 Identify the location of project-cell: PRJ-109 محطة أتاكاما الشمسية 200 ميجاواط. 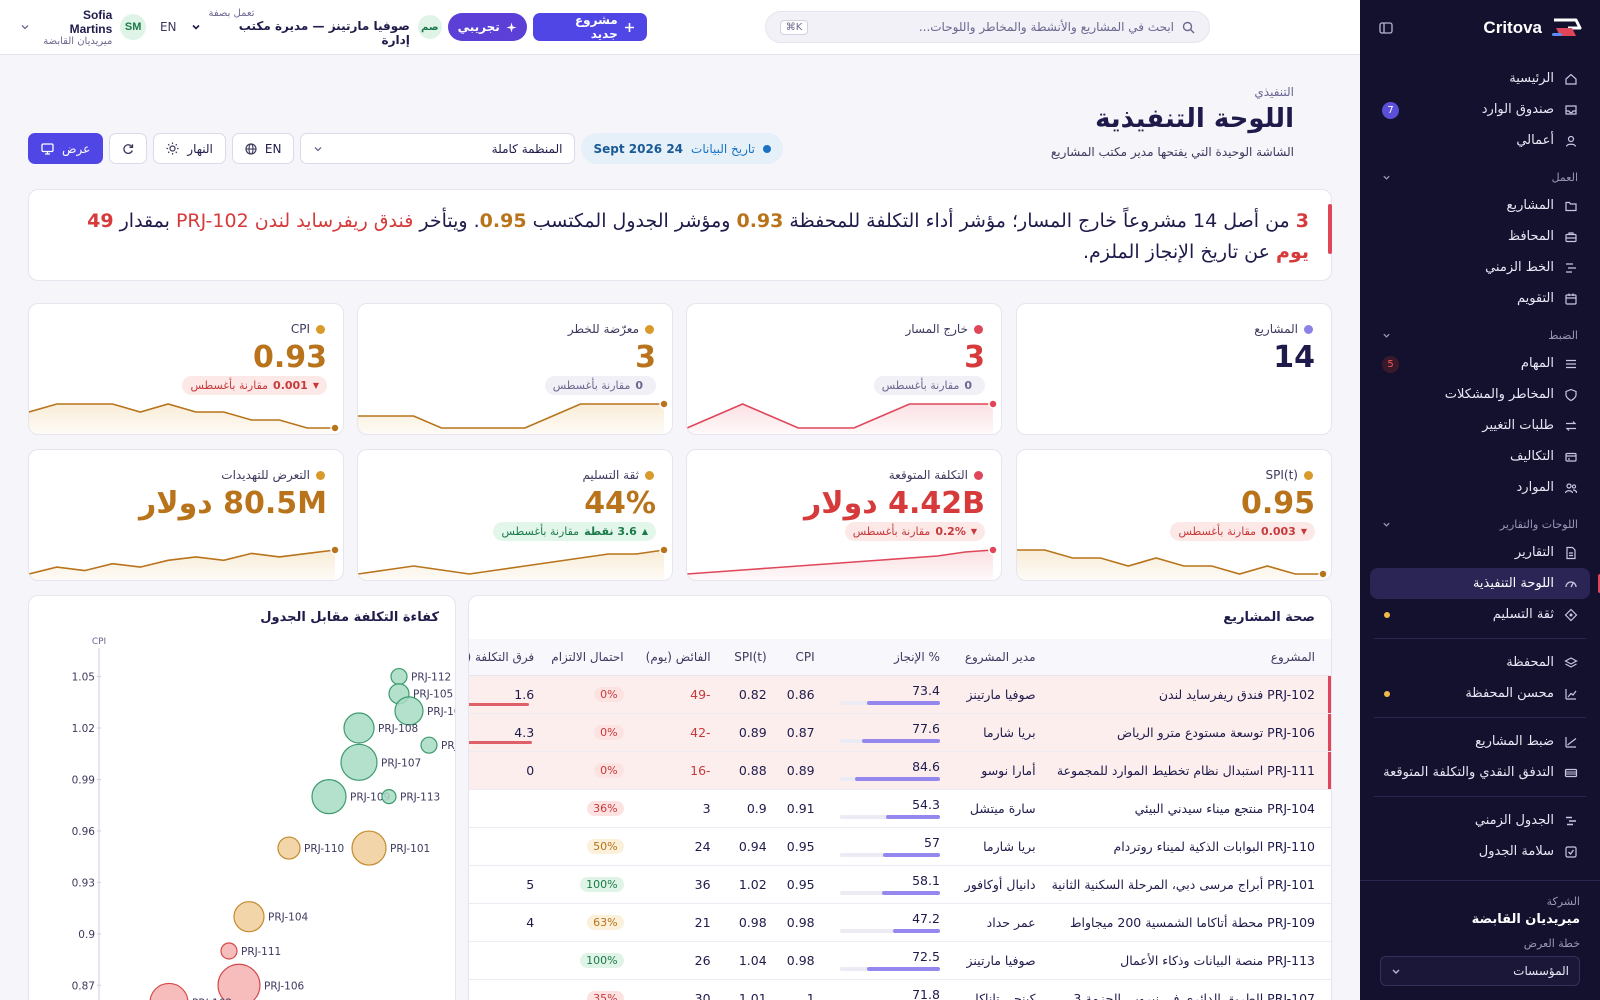
(1187, 922).